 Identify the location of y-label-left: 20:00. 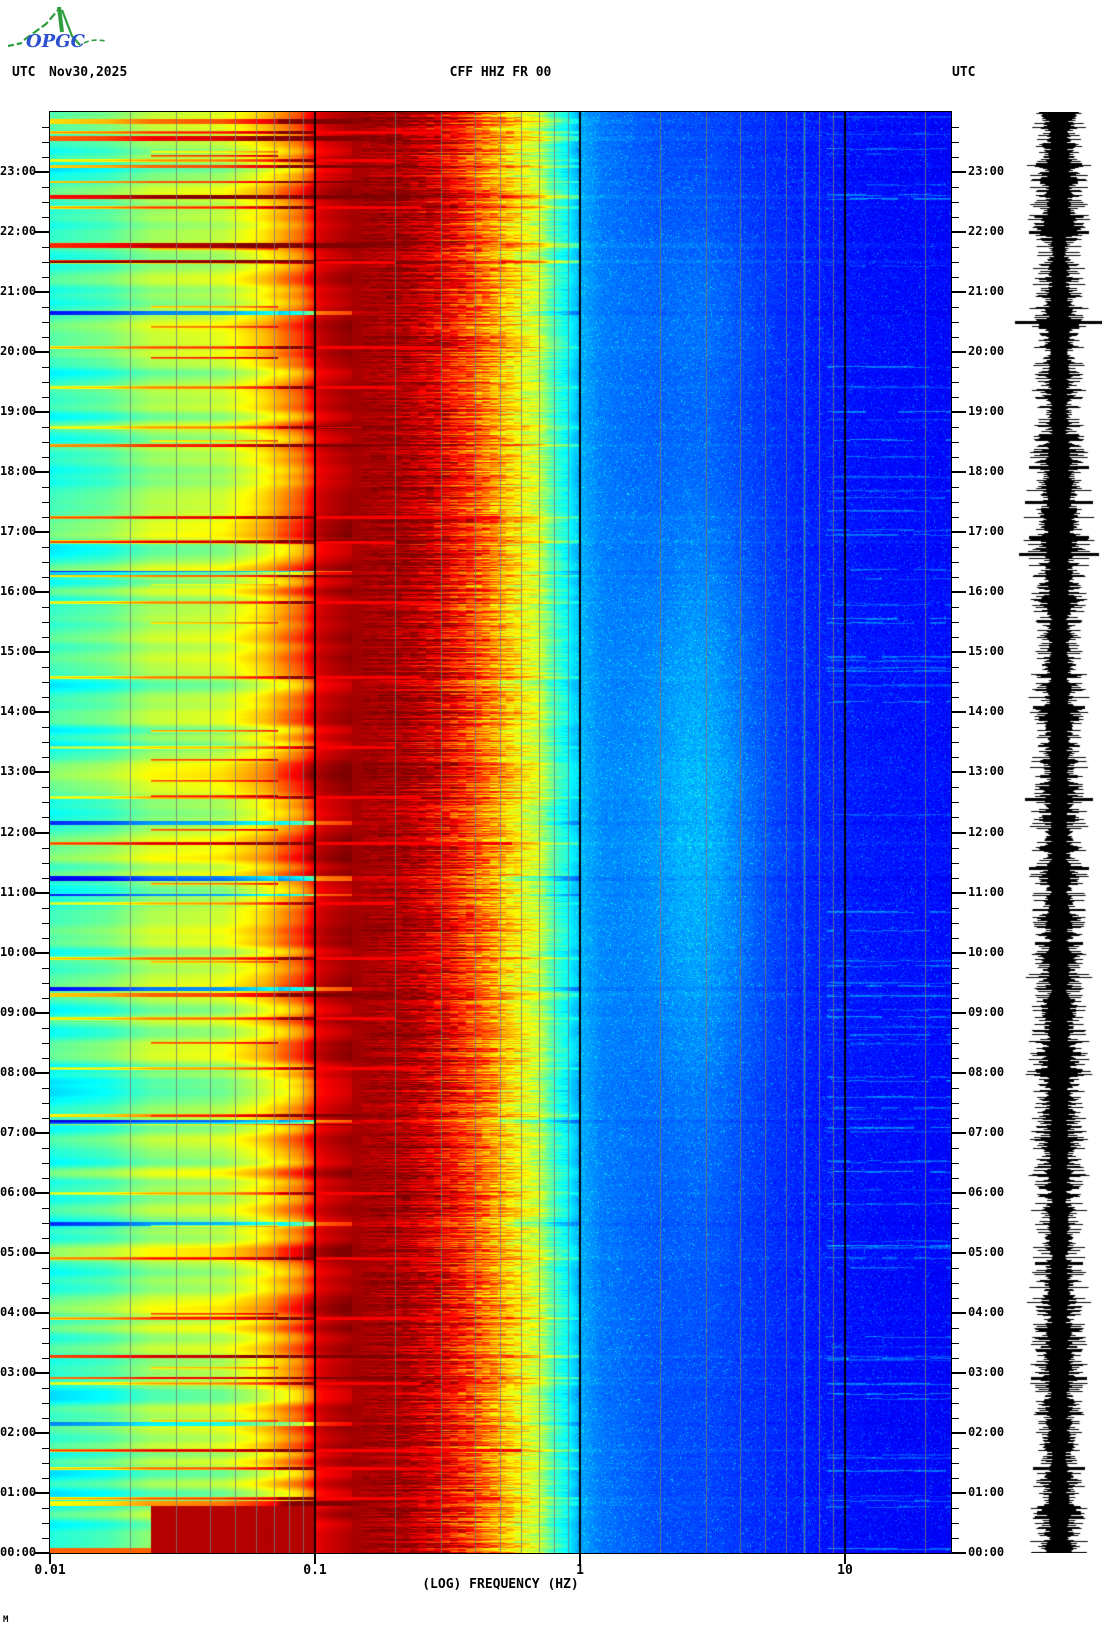
(18, 351).